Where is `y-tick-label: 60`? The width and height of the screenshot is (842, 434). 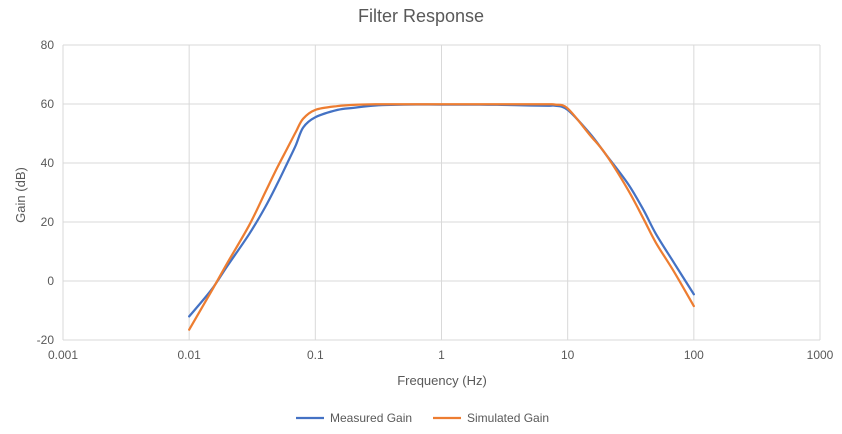 y-tick-label: 60 is located at coordinates (48, 104).